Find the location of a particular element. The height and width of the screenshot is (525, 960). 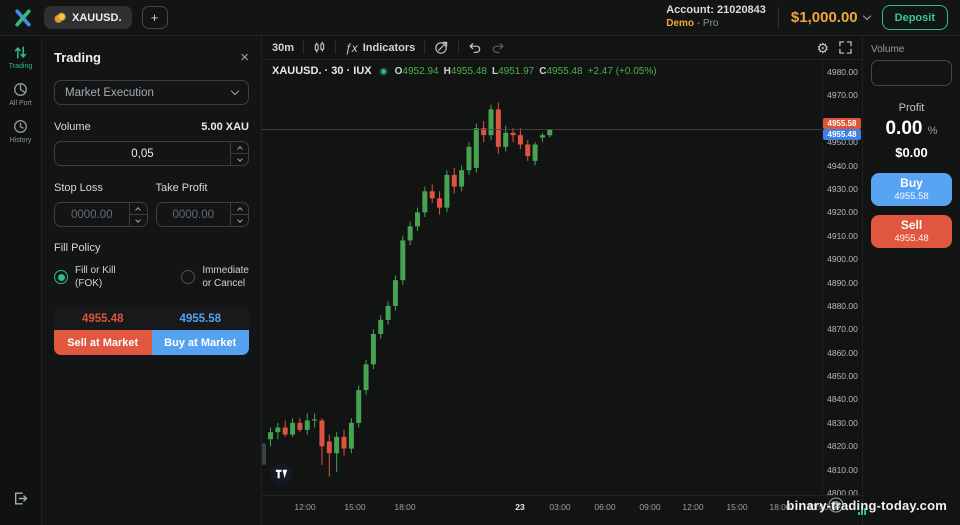

indicators-label: Indicators is located at coordinates (389, 47).